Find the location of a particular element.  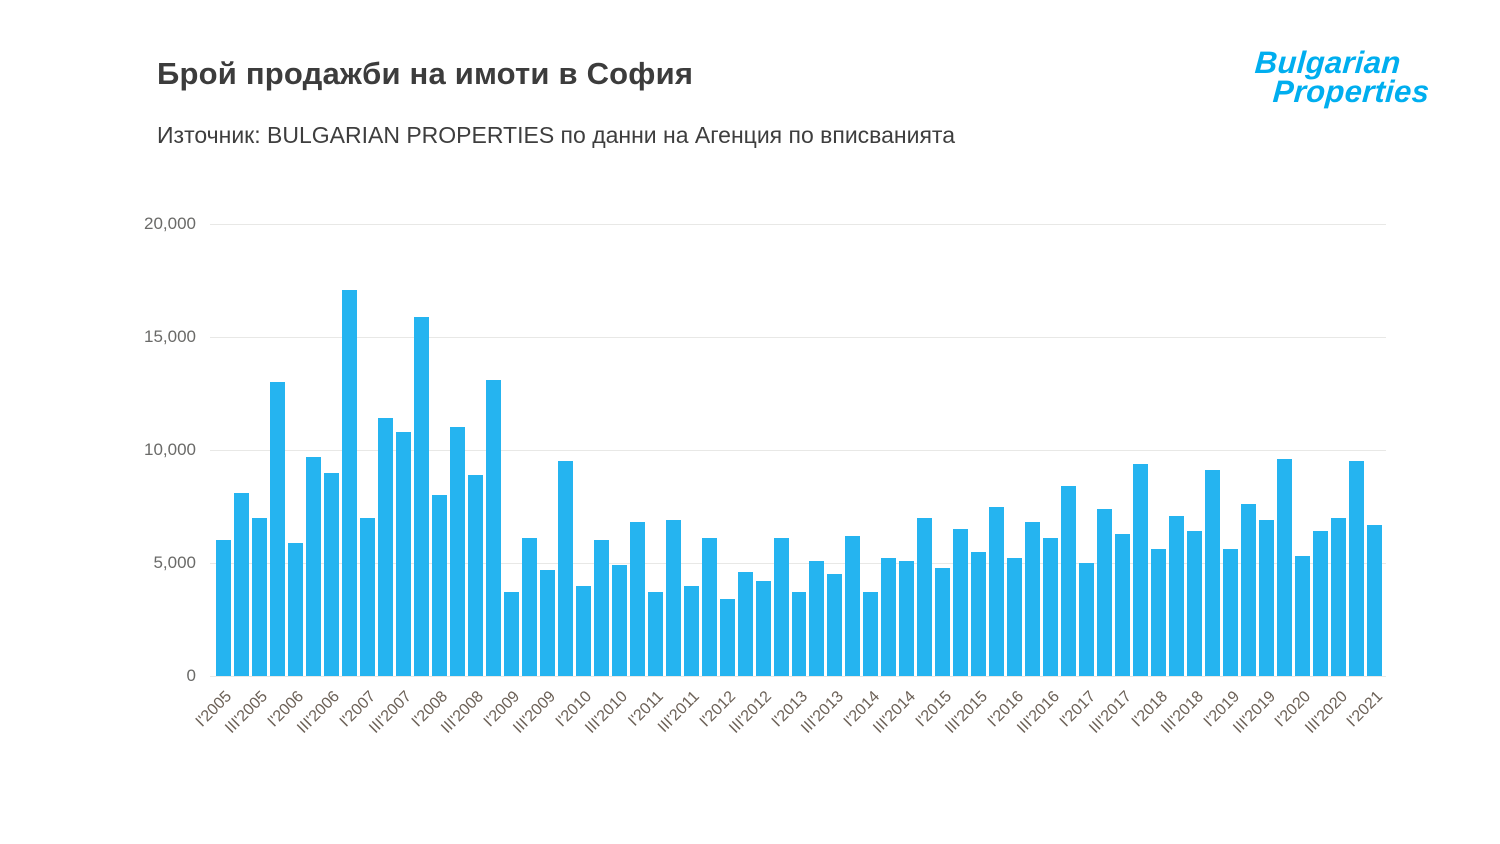

bar-slot: III'2005 is located at coordinates (247, 480).